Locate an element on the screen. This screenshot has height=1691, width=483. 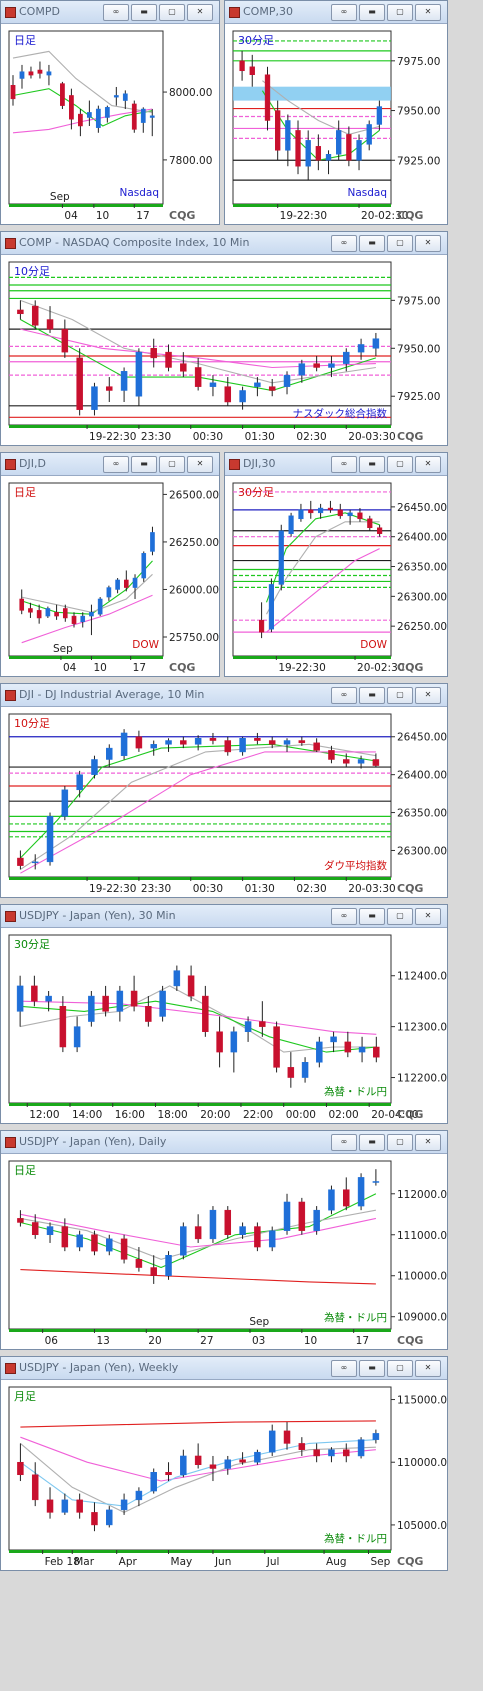
chart-canvas: 8000.00 7800.00 04 10 17 Sep 日足 Nasdaq CQG is located at coordinates (110, 123).